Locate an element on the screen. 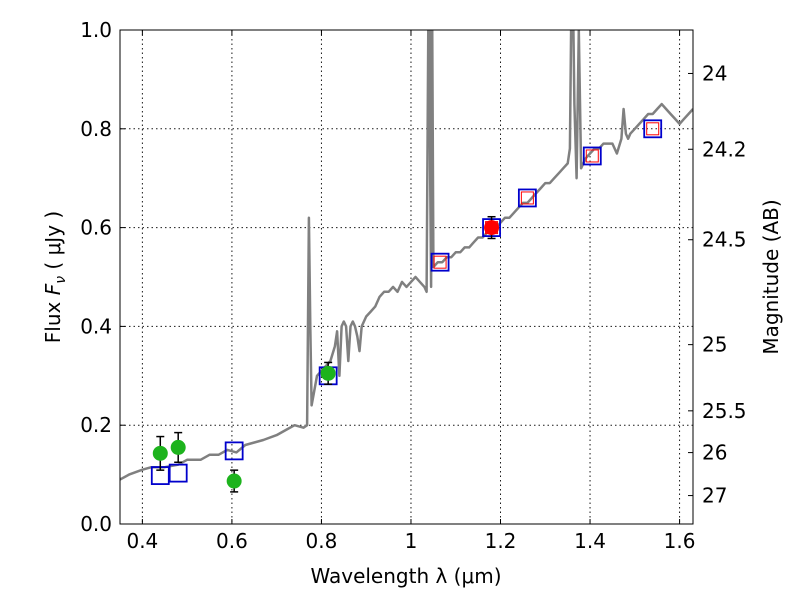 The width and height of the screenshot is (800, 600). y-tick-label: 0.8 is located at coordinates (96, 129).